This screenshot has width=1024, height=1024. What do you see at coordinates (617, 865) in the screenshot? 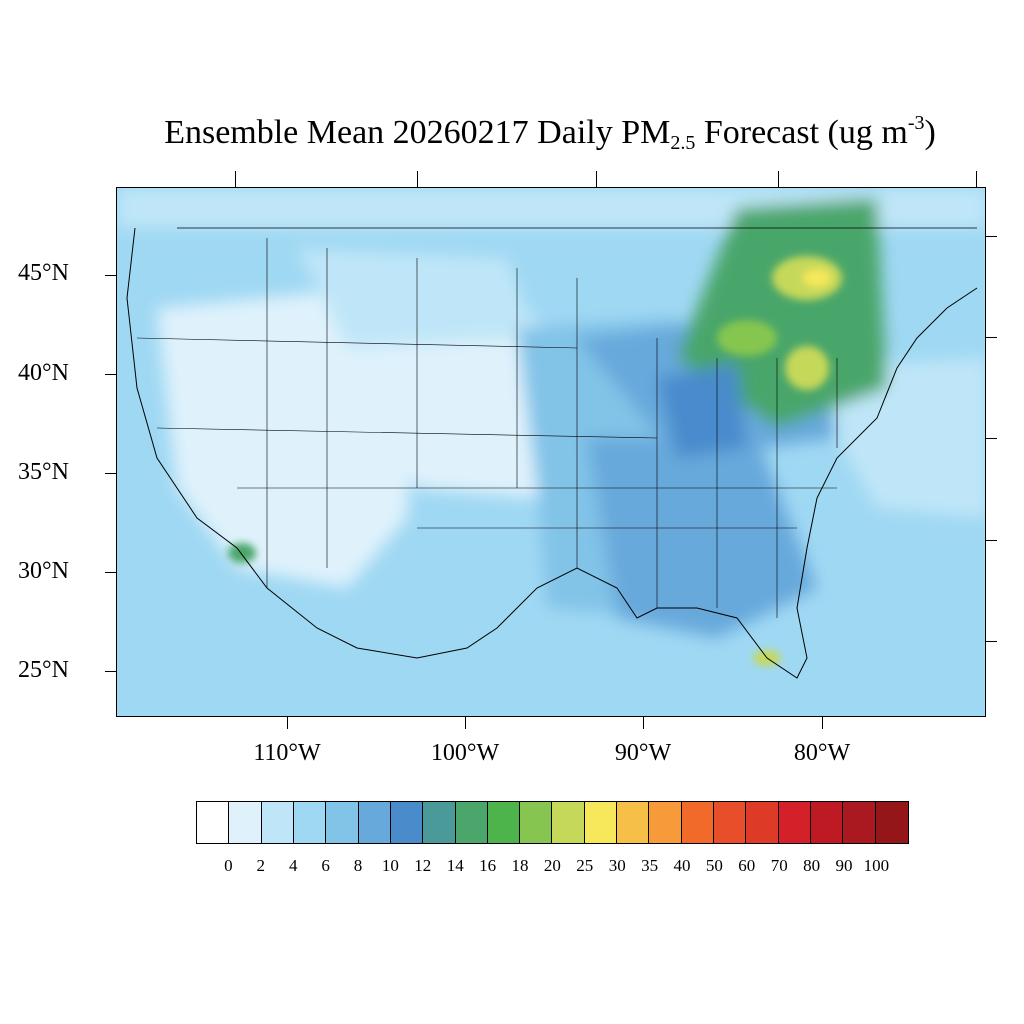
I see `colorbar-label: 30` at bounding box center [617, 865].